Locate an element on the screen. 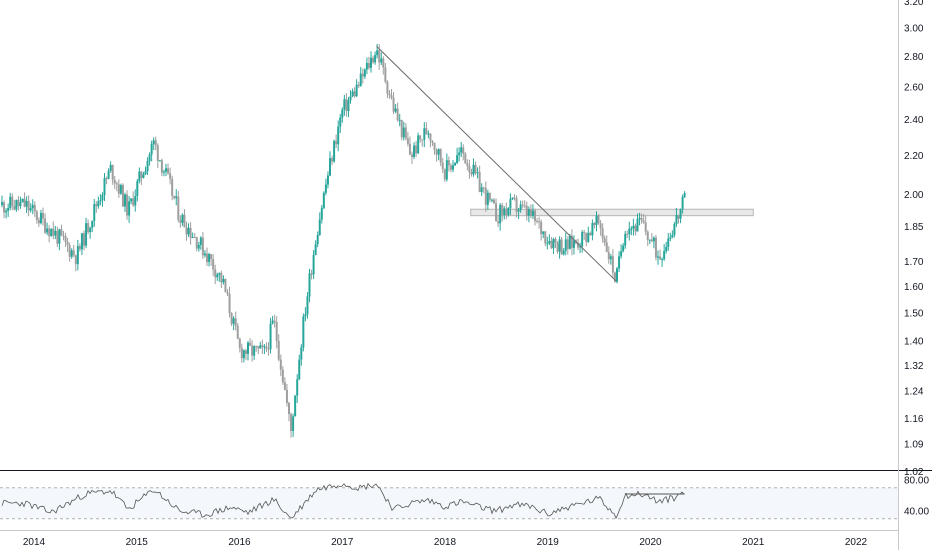  price-tick-label-5: 2.20 is located at coordinates (914, 156).